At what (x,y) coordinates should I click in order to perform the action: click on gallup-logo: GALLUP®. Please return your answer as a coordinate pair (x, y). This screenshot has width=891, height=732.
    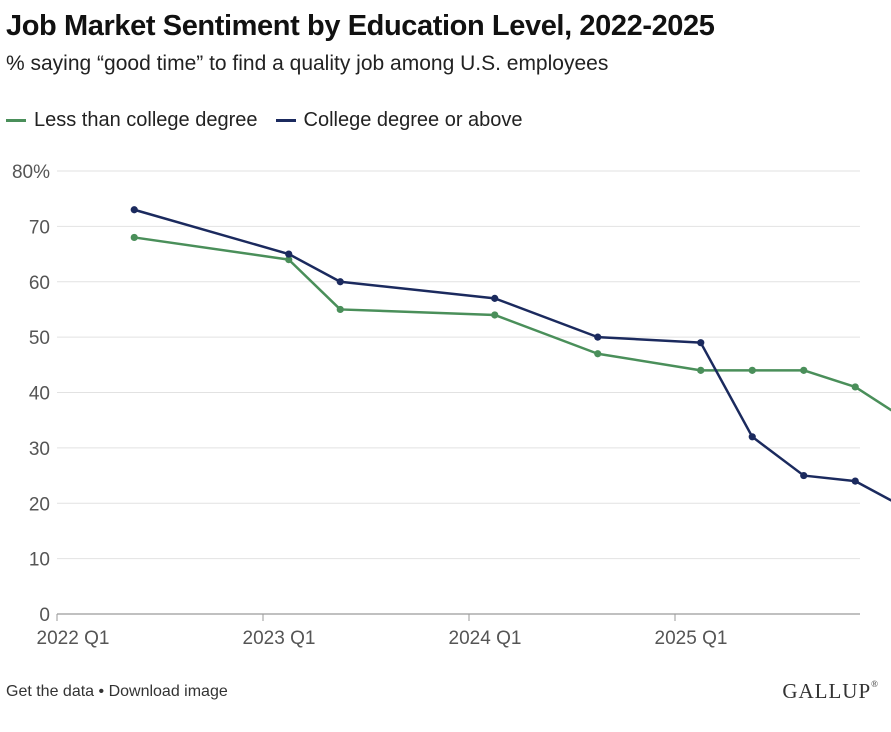
    Looking at the image, I should click on (830, 691).